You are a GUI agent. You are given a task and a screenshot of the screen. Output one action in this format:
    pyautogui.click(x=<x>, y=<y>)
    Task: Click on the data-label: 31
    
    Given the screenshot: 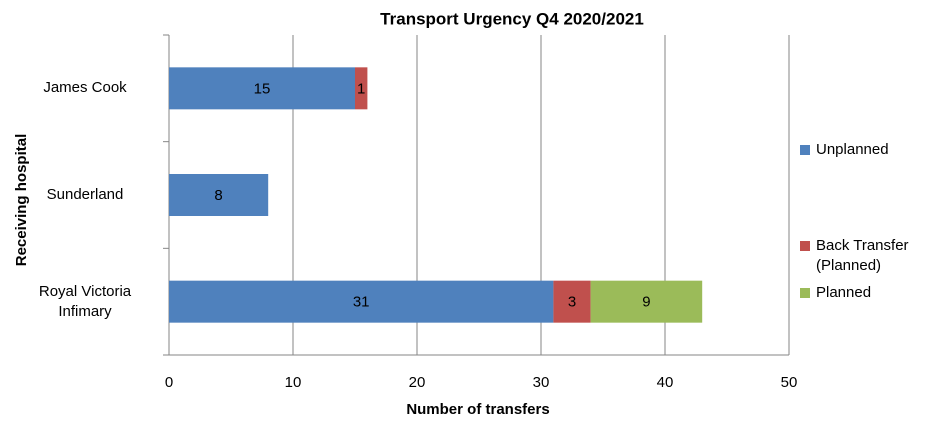 What is the action you would take?
    pyautogui.click(x=361, y=302)
    